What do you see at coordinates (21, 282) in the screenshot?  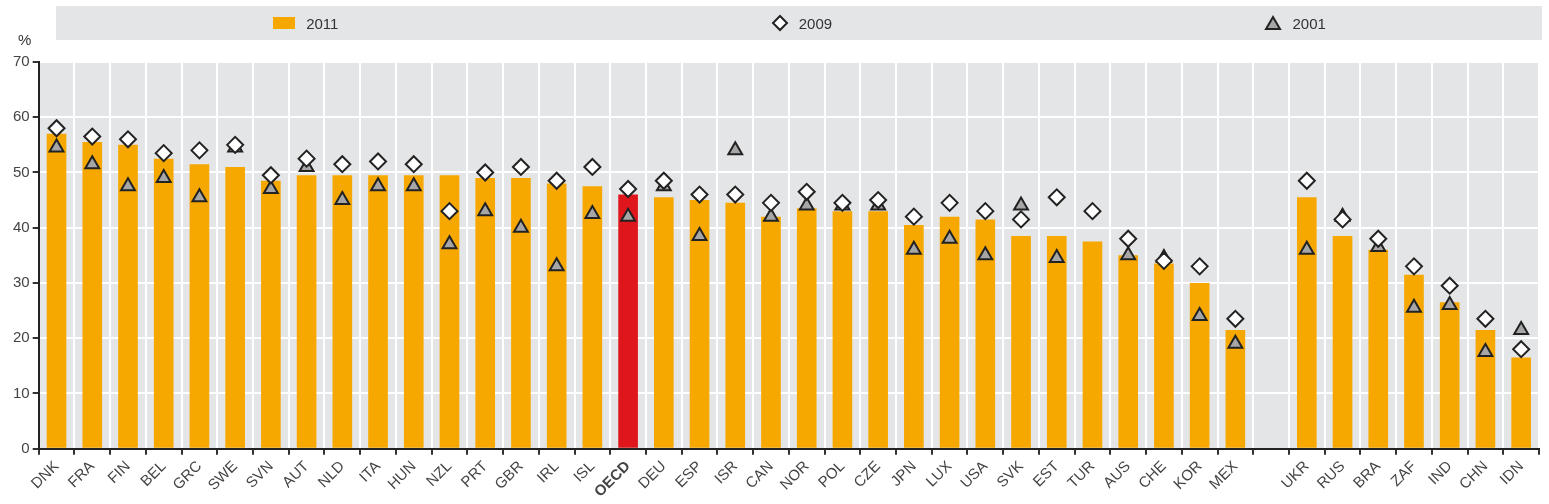 I see `y-tick-label: 30` at bounding box center [21, 282].